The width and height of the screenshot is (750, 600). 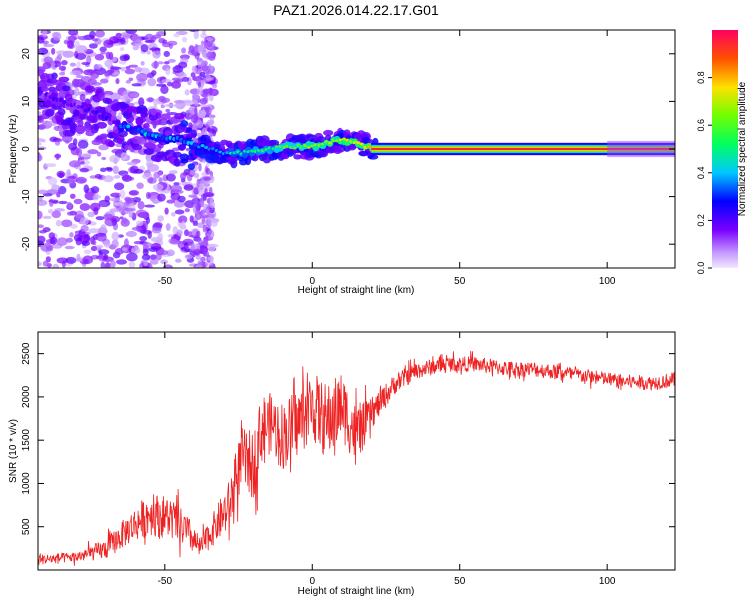 What do you see at coordinates (26, 396) in the screenshot?
I see `snr-y-tick-label: 2000` at bounding box center [26, 396].